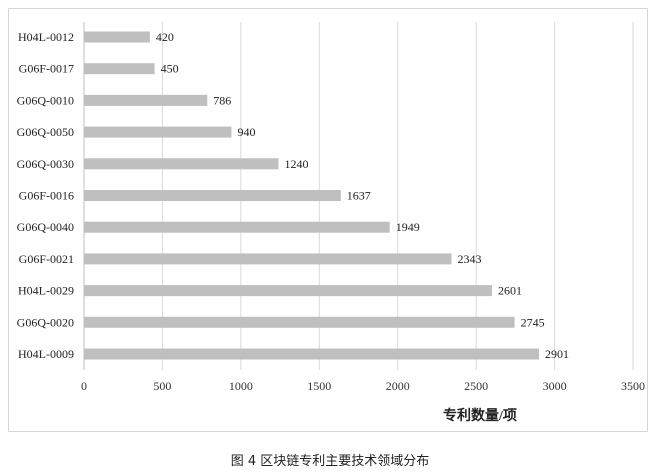 The height and width of the screenshot is (475, 660). Describe the element at coordinates (45, 132) in the screenshot. I see `category-label: G06Q-0050` at that location.